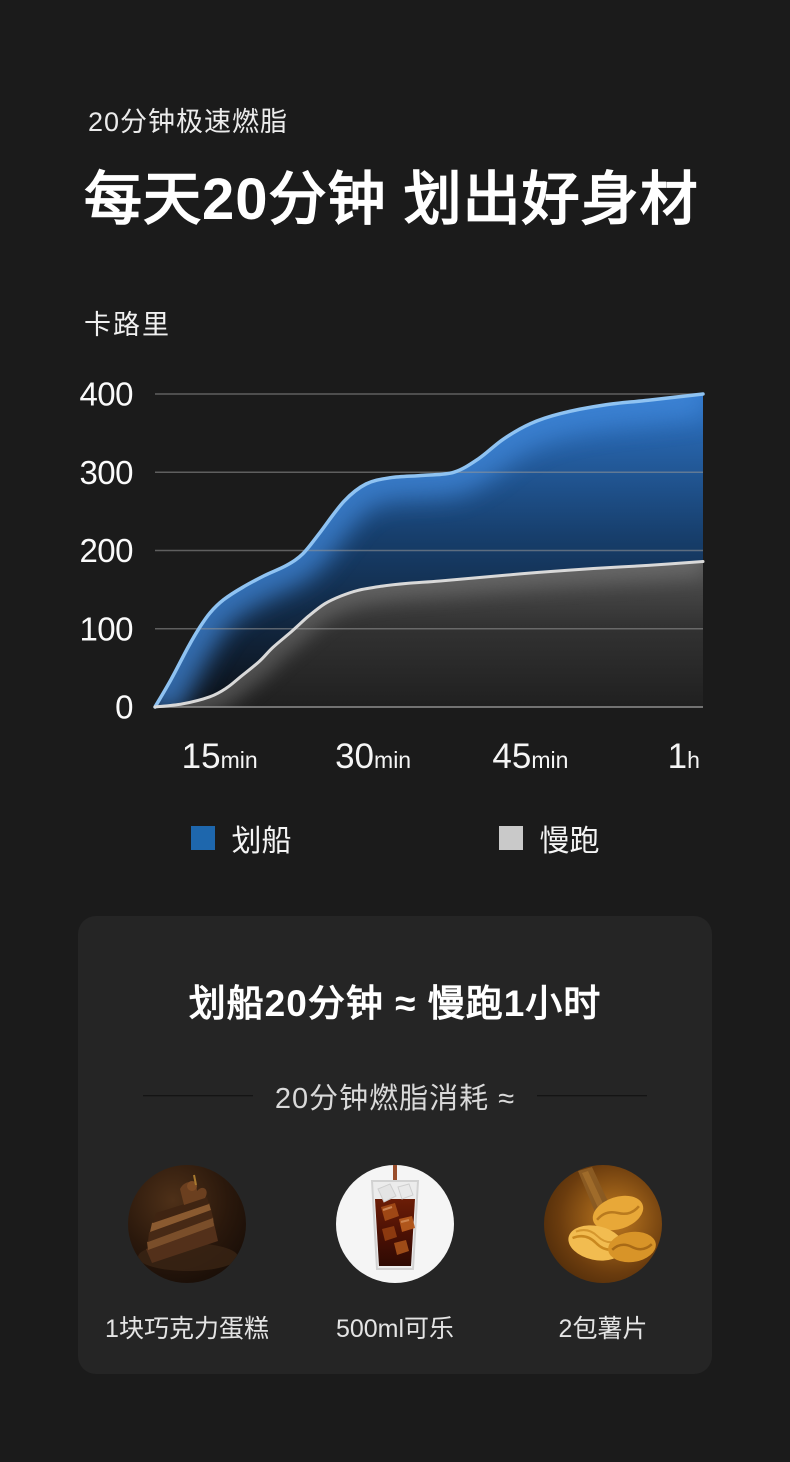 The image size is (790, 1462). I want to click on comparison-card-subtitle-row: 20分钟燃脂消耗 ≈, so click(395, 1096).